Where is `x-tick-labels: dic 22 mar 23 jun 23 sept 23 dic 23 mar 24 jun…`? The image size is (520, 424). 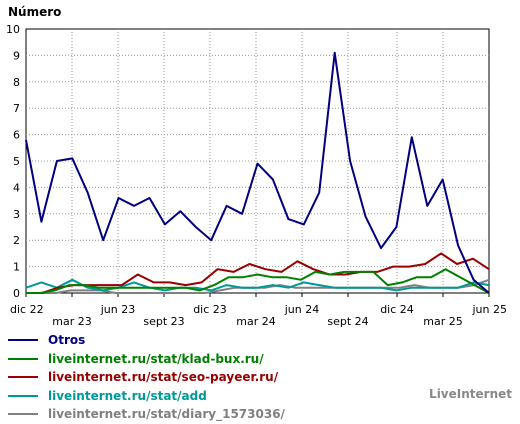 x-tick-labels: dic 22 mar 23 jun 23 sept 23 dic 23 mar 24 jun… is located at coordinates (258, 310).